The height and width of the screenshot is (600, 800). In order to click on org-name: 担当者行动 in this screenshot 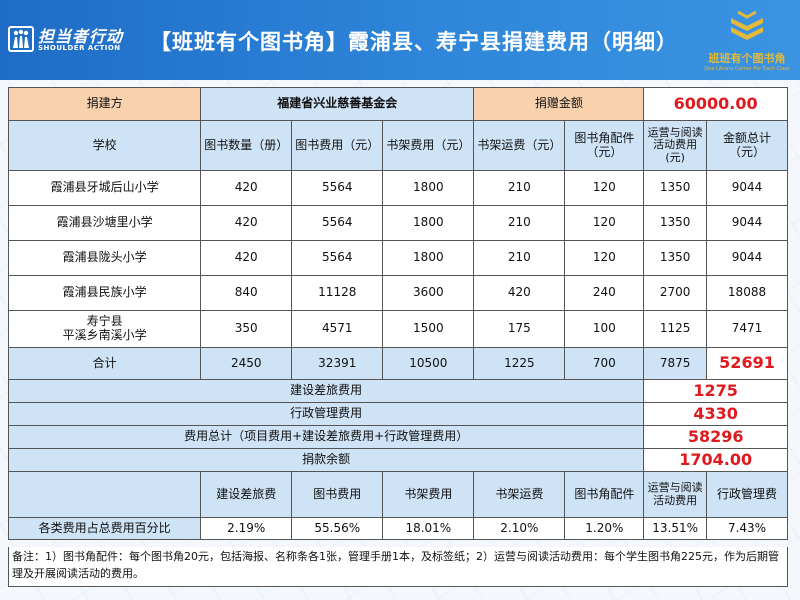, I will do `click(81, 36)`.